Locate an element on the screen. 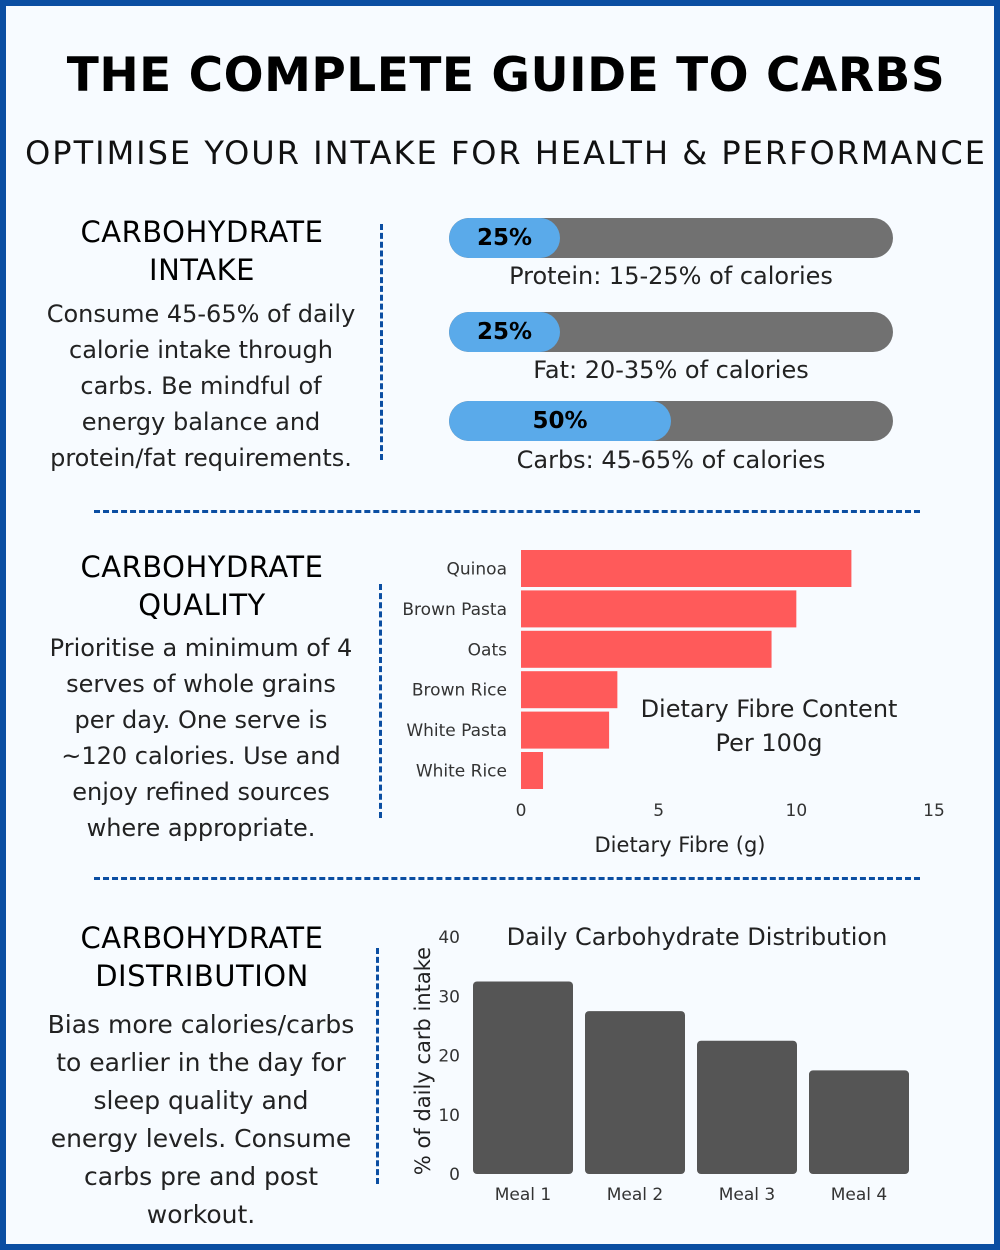 The height and width of the screenshot is (1250, 1000). distribution-divider is located at coordinates (377, 1066).